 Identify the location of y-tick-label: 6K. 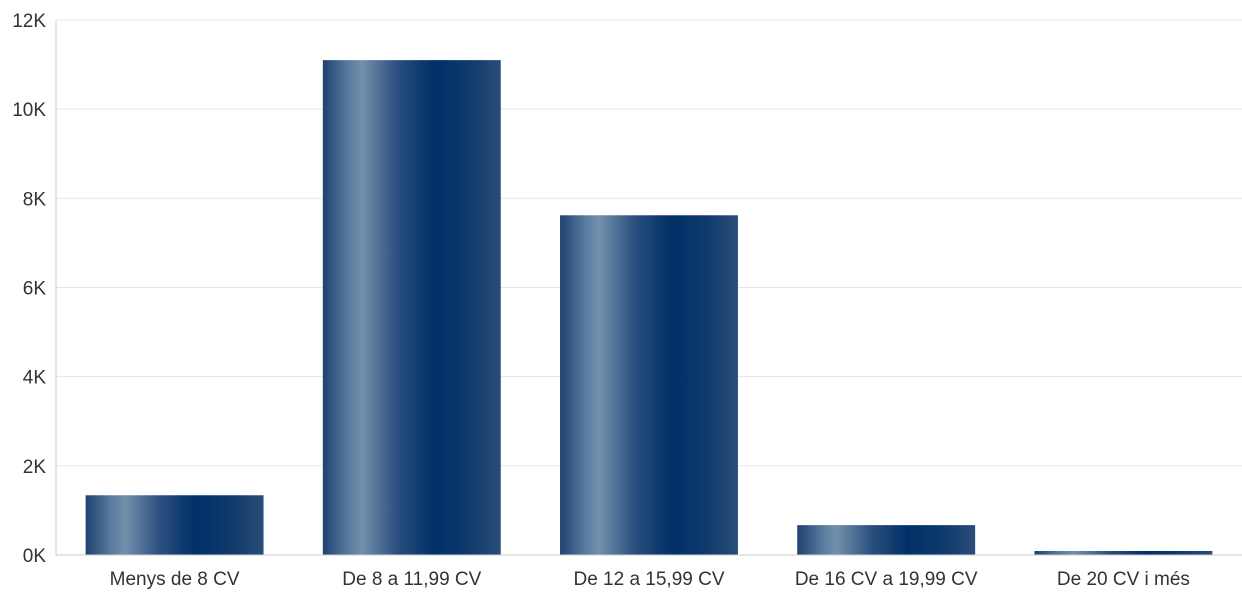
(35, 289).